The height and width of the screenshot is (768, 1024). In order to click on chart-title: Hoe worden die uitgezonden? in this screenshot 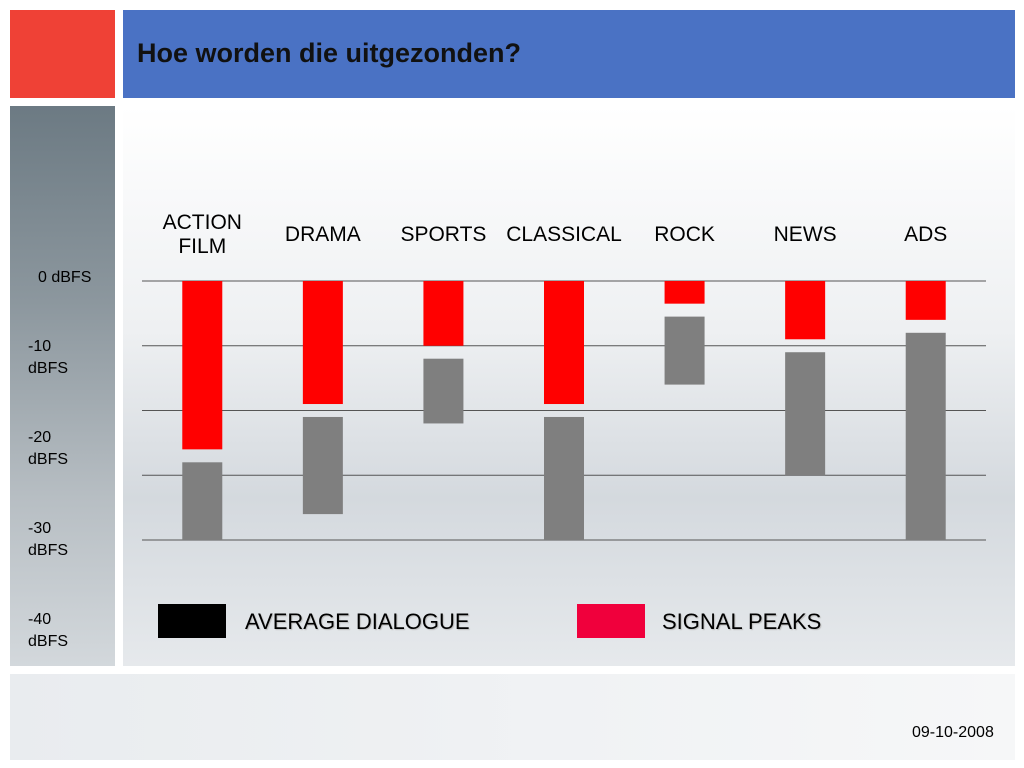, I will do `click(329, 53)`.